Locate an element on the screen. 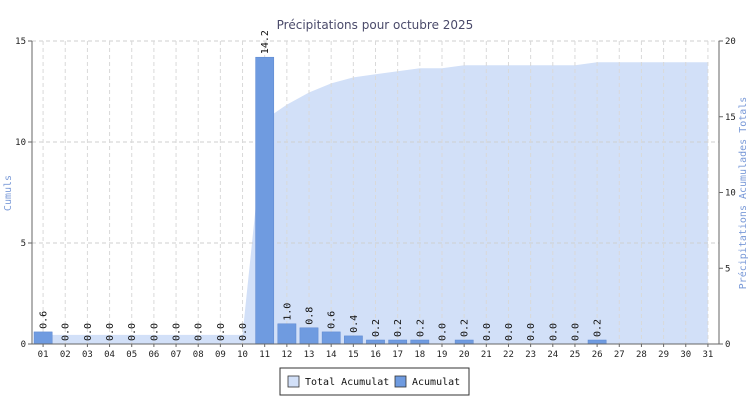  y-right-tick-label: 0 is located at coordinates (727, 345).